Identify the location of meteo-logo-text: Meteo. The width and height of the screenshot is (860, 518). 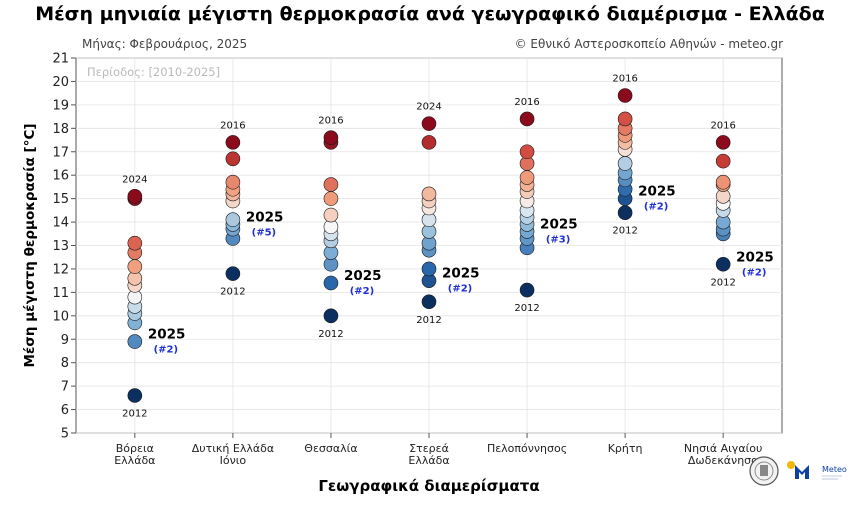
(834, 469).